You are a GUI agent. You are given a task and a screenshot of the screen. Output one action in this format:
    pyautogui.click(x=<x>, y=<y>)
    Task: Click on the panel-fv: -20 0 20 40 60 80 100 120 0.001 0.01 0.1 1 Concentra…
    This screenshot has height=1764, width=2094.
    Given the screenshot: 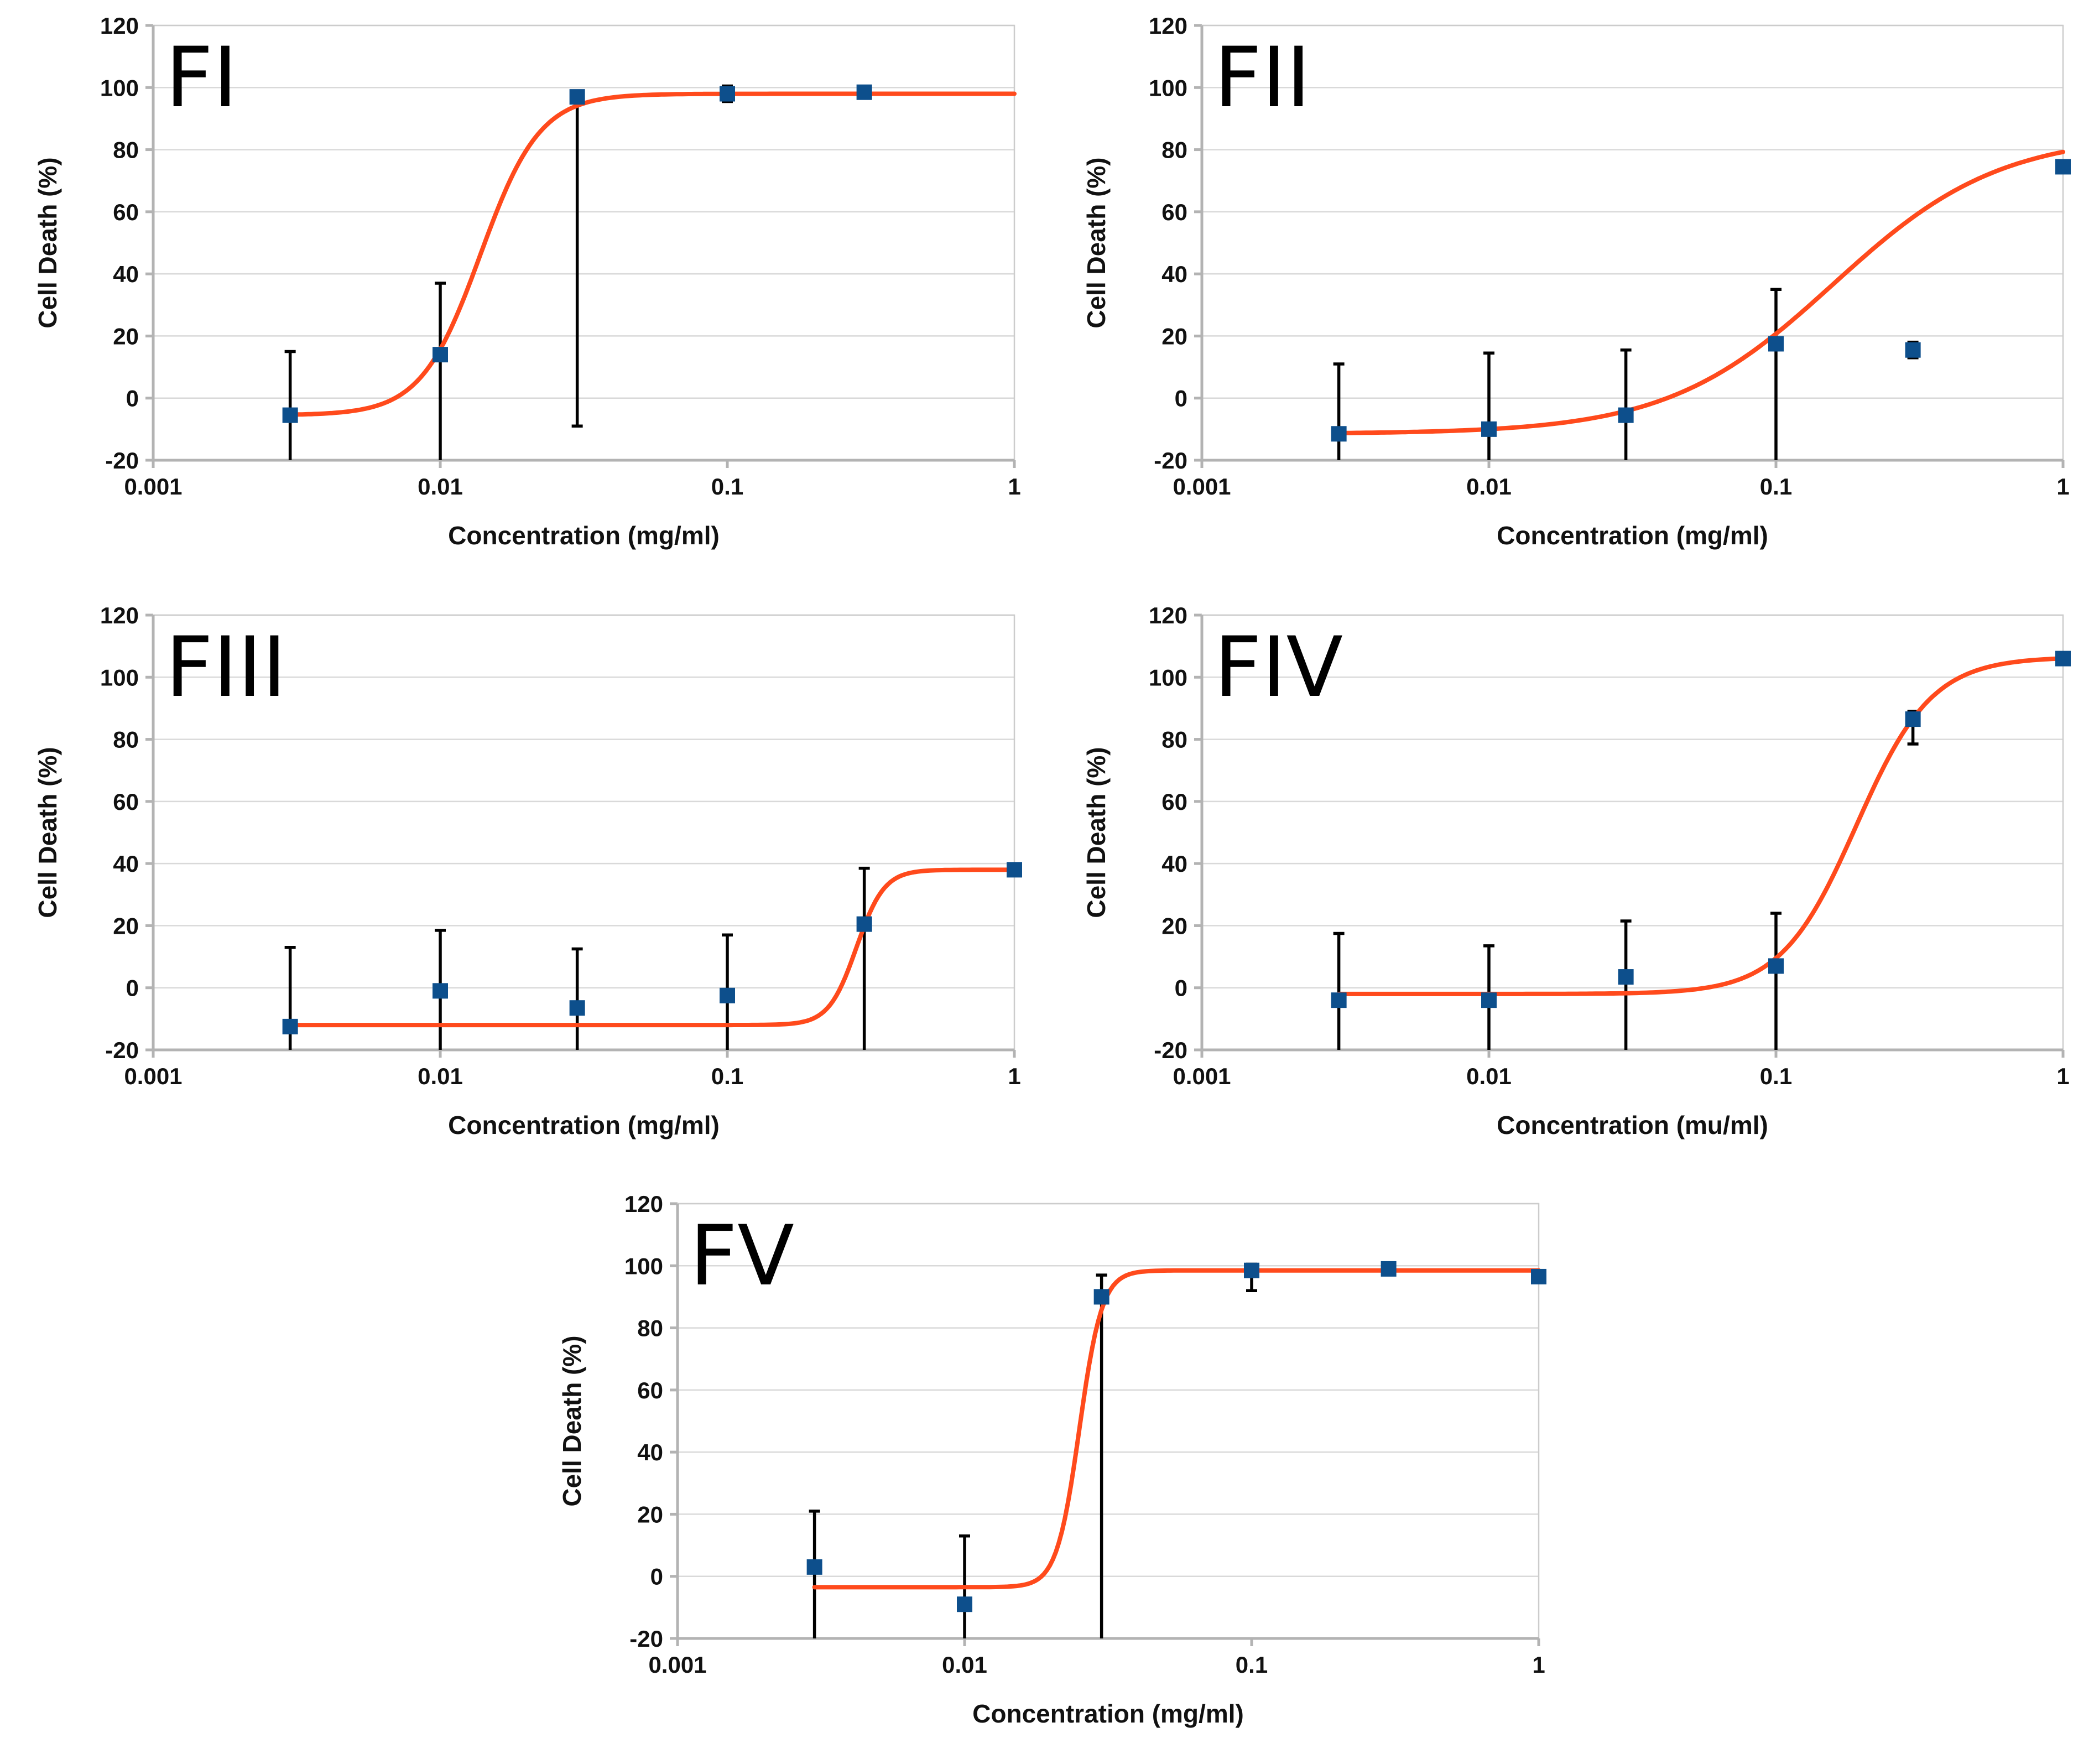 What is the action you would take?
    pyautogui.click(x=1052, y=1459)
    